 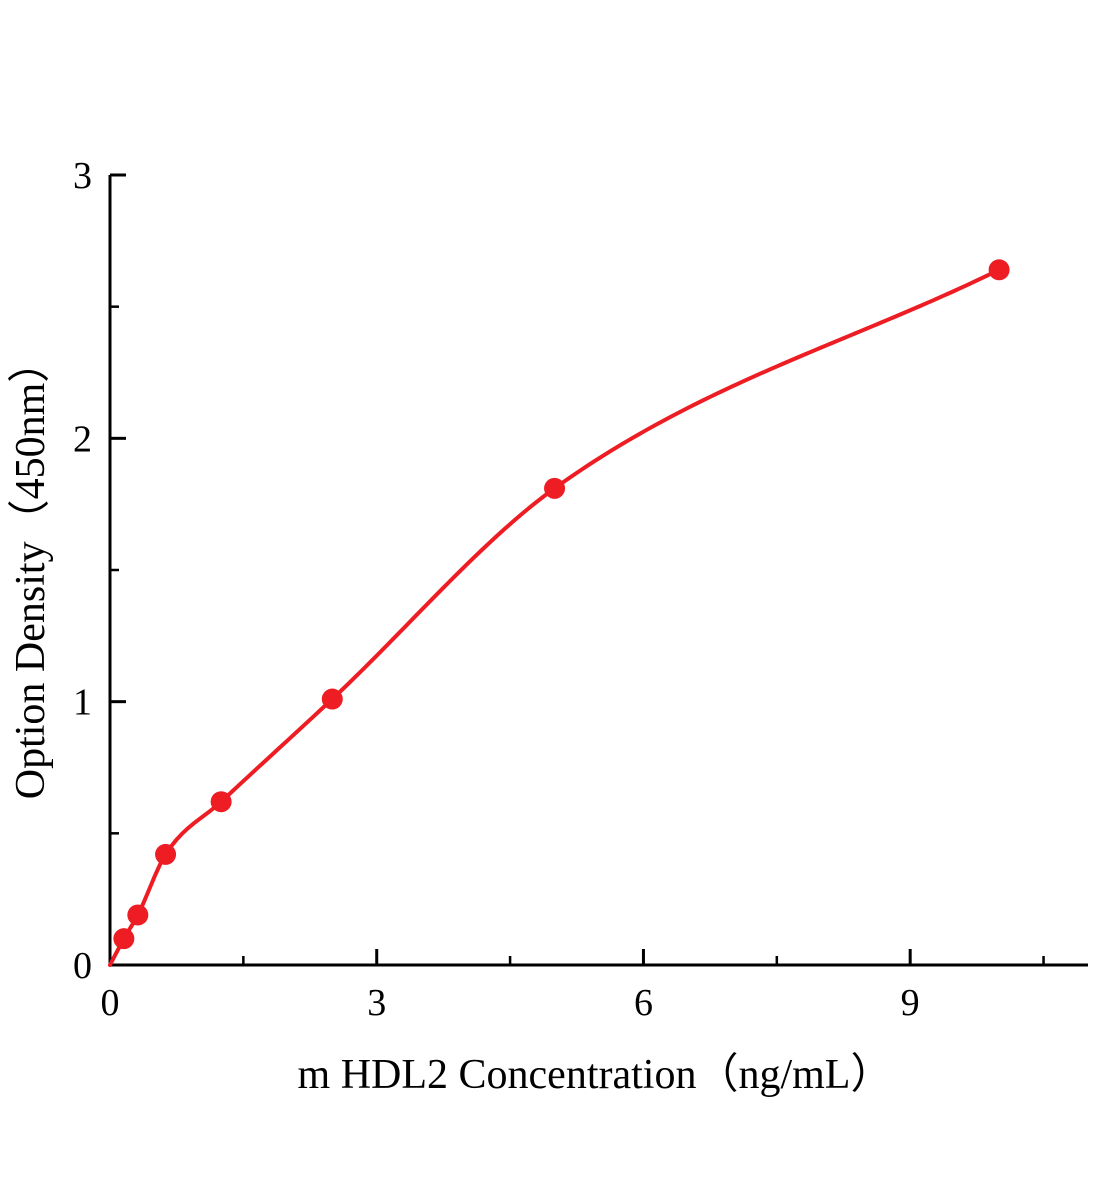 What do you see at coordinates (595, 1075) in the screenshot?
I see `x-axis-title: m HDL2 Concentration（ng/mL）` at bounding box center [595, 1075].